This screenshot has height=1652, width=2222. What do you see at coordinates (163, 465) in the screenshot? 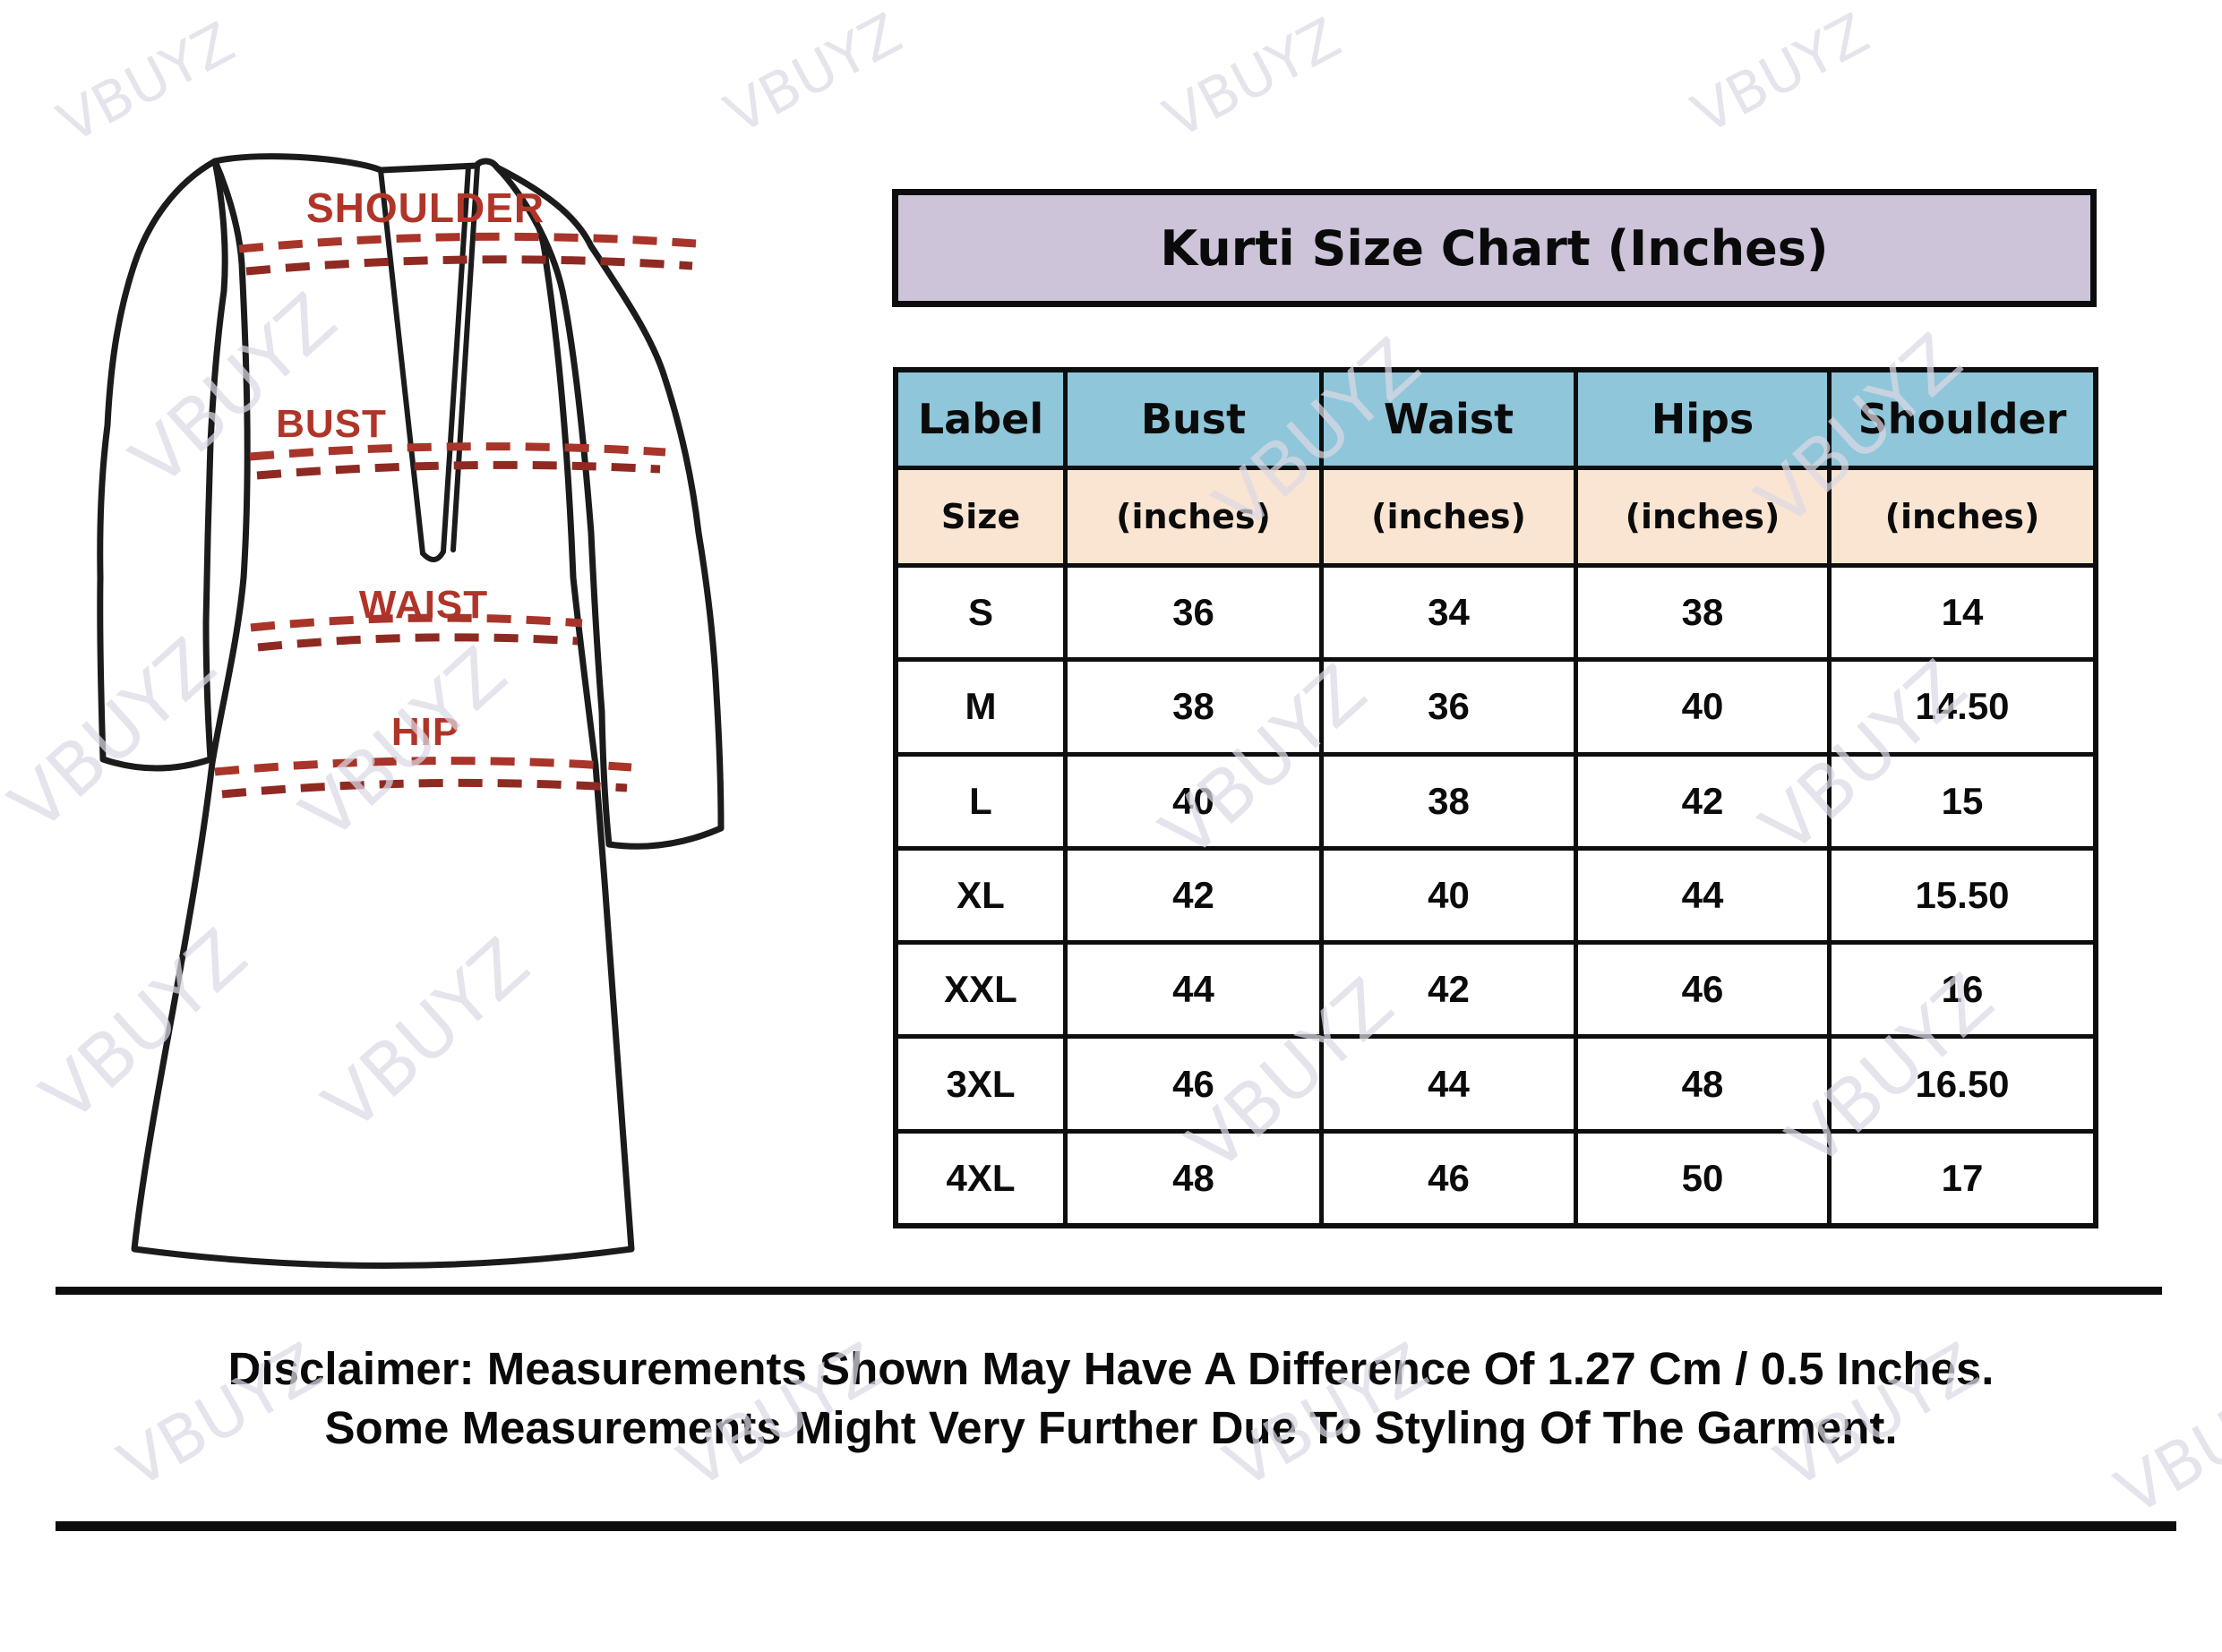
I see `kurti-left-sleeve` at bounding box center [163, 465].